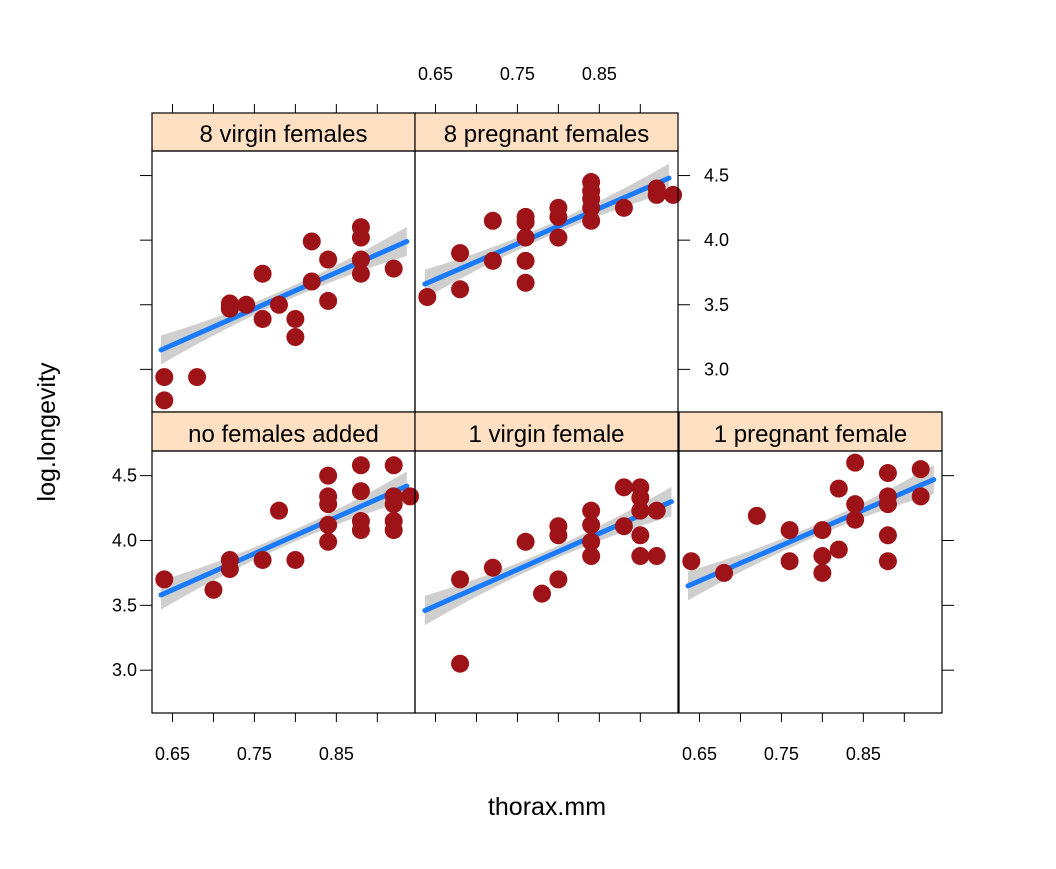  Describe the element at coordinates (716, 305) in the screenshot. I see `y-tick-label: 3.5` at that location.